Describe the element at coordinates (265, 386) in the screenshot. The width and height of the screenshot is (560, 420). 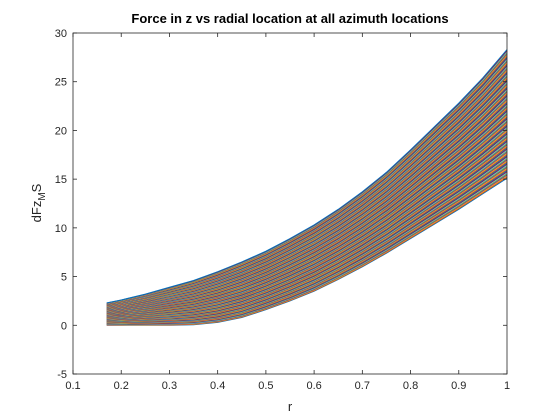
I see `x-tick-label: 0.5` at that location.